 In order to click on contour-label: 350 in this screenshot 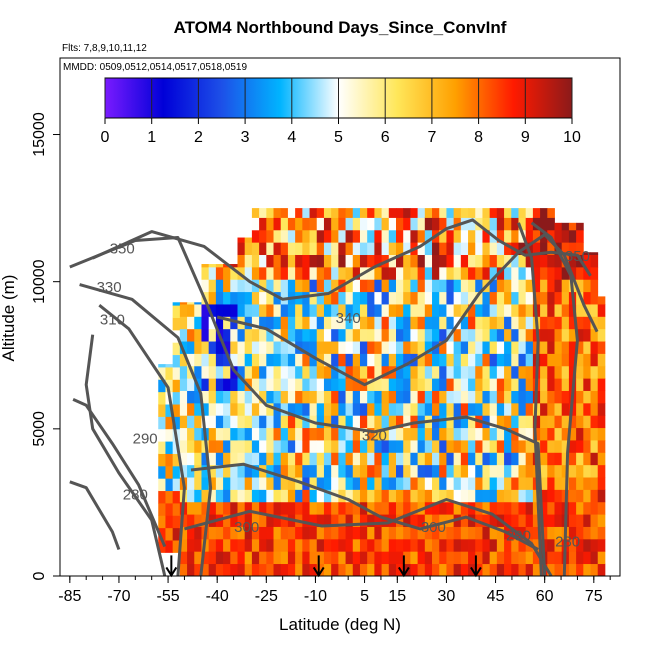, I will do `click(577, 256)`.